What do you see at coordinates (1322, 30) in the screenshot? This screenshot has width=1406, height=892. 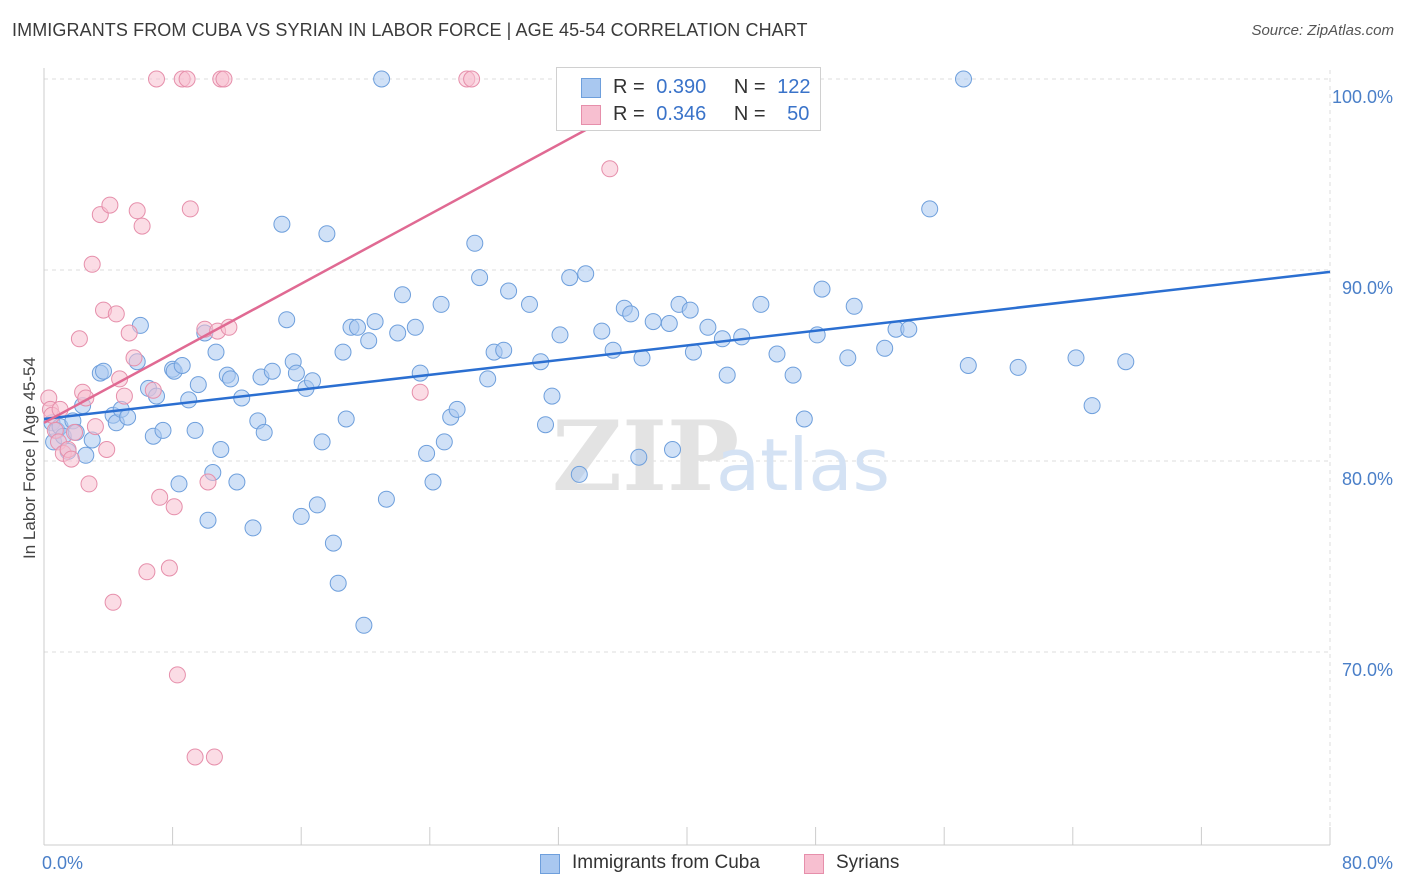 I see `chart-source: Source: ZipAtlas.com` at bounding box center [1322, 30].